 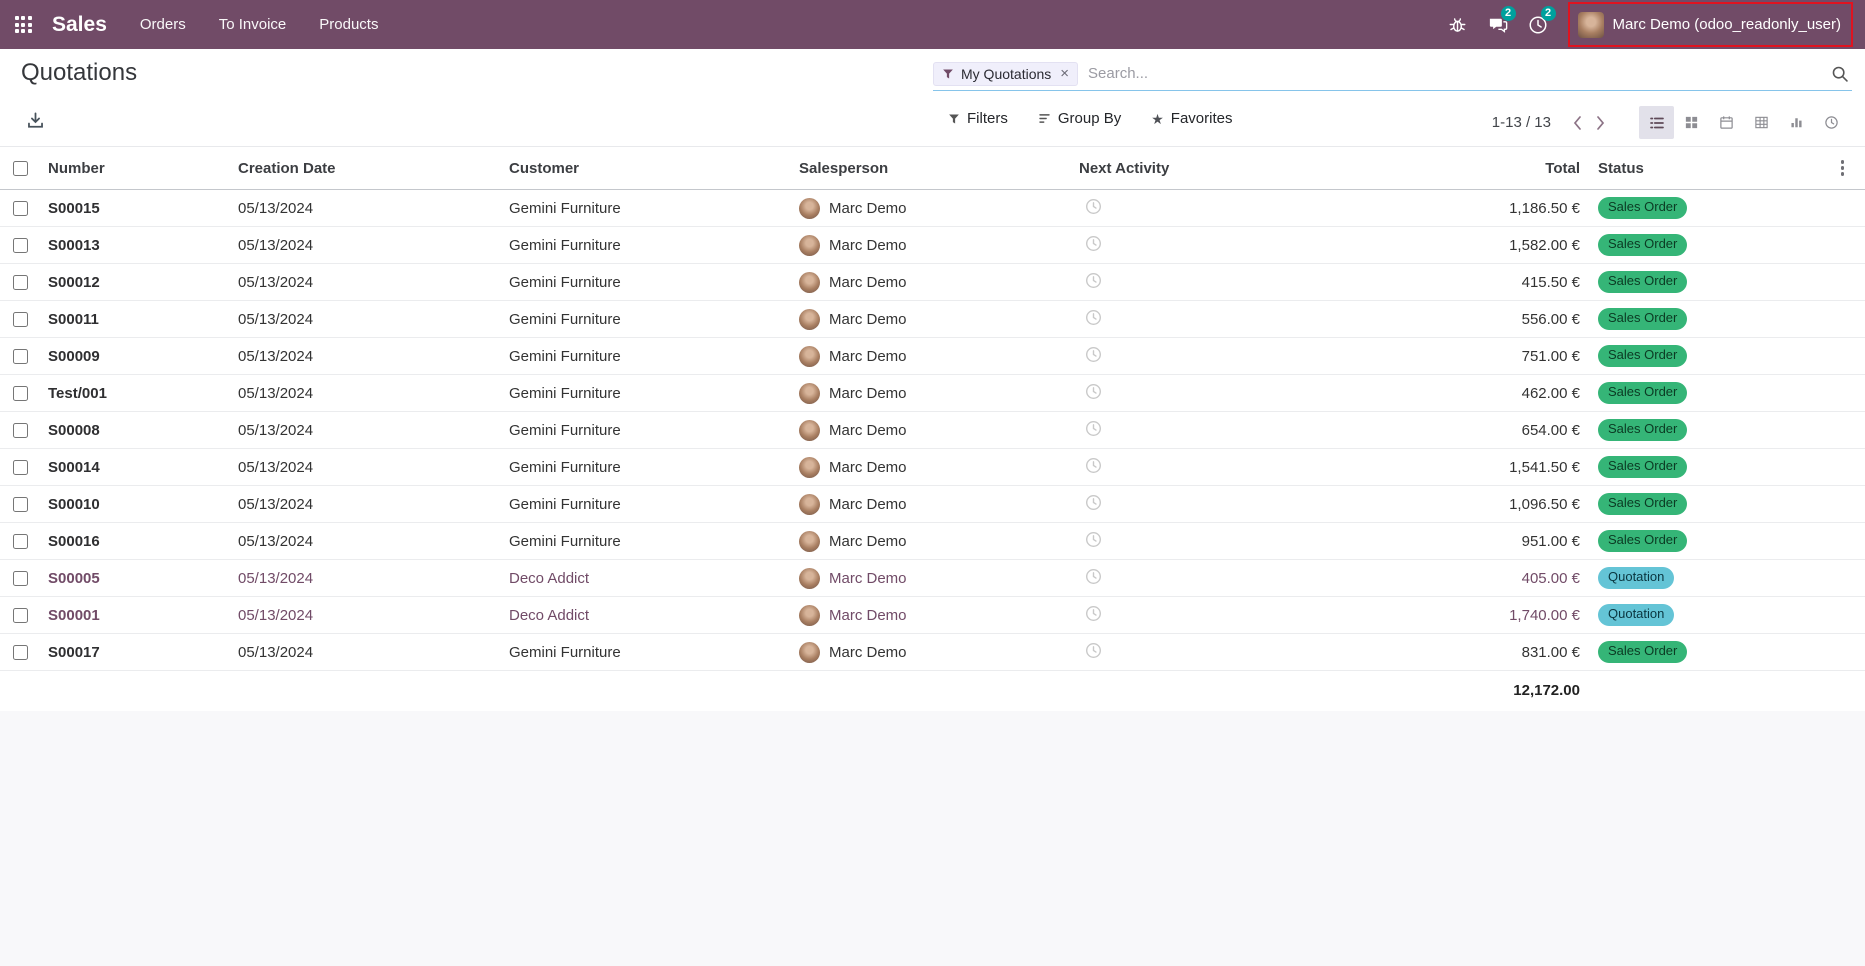 I want to click on user-menu: Marc Demo (odoo_readonly_user), so click(x=1710, y=24).